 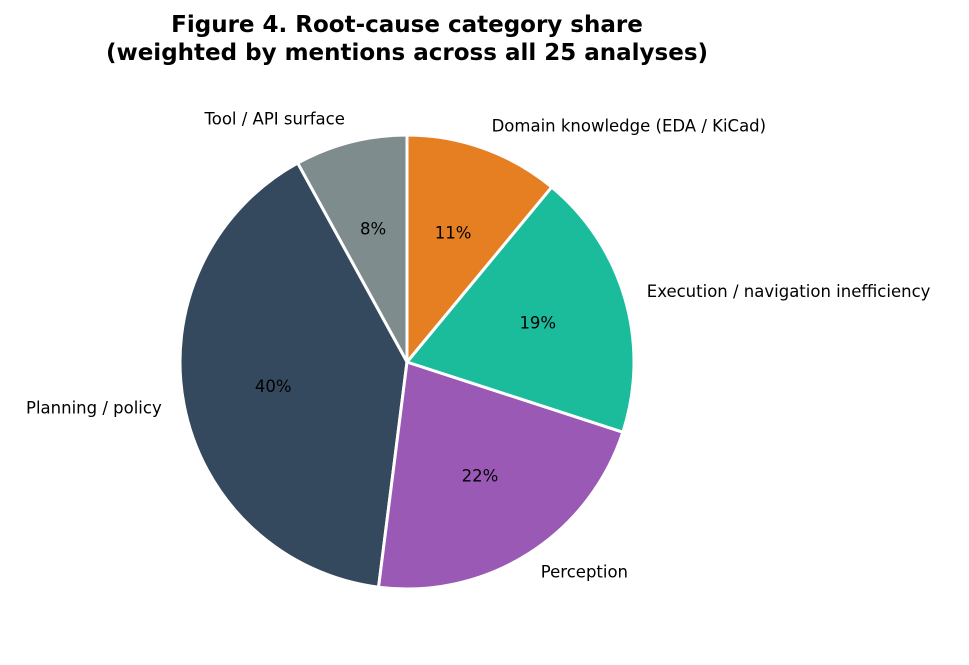 What do you see at coordinates (373, 229) in the screenshot?
I see `slice-percent-label: 8%` at bounding box center [373, 229].